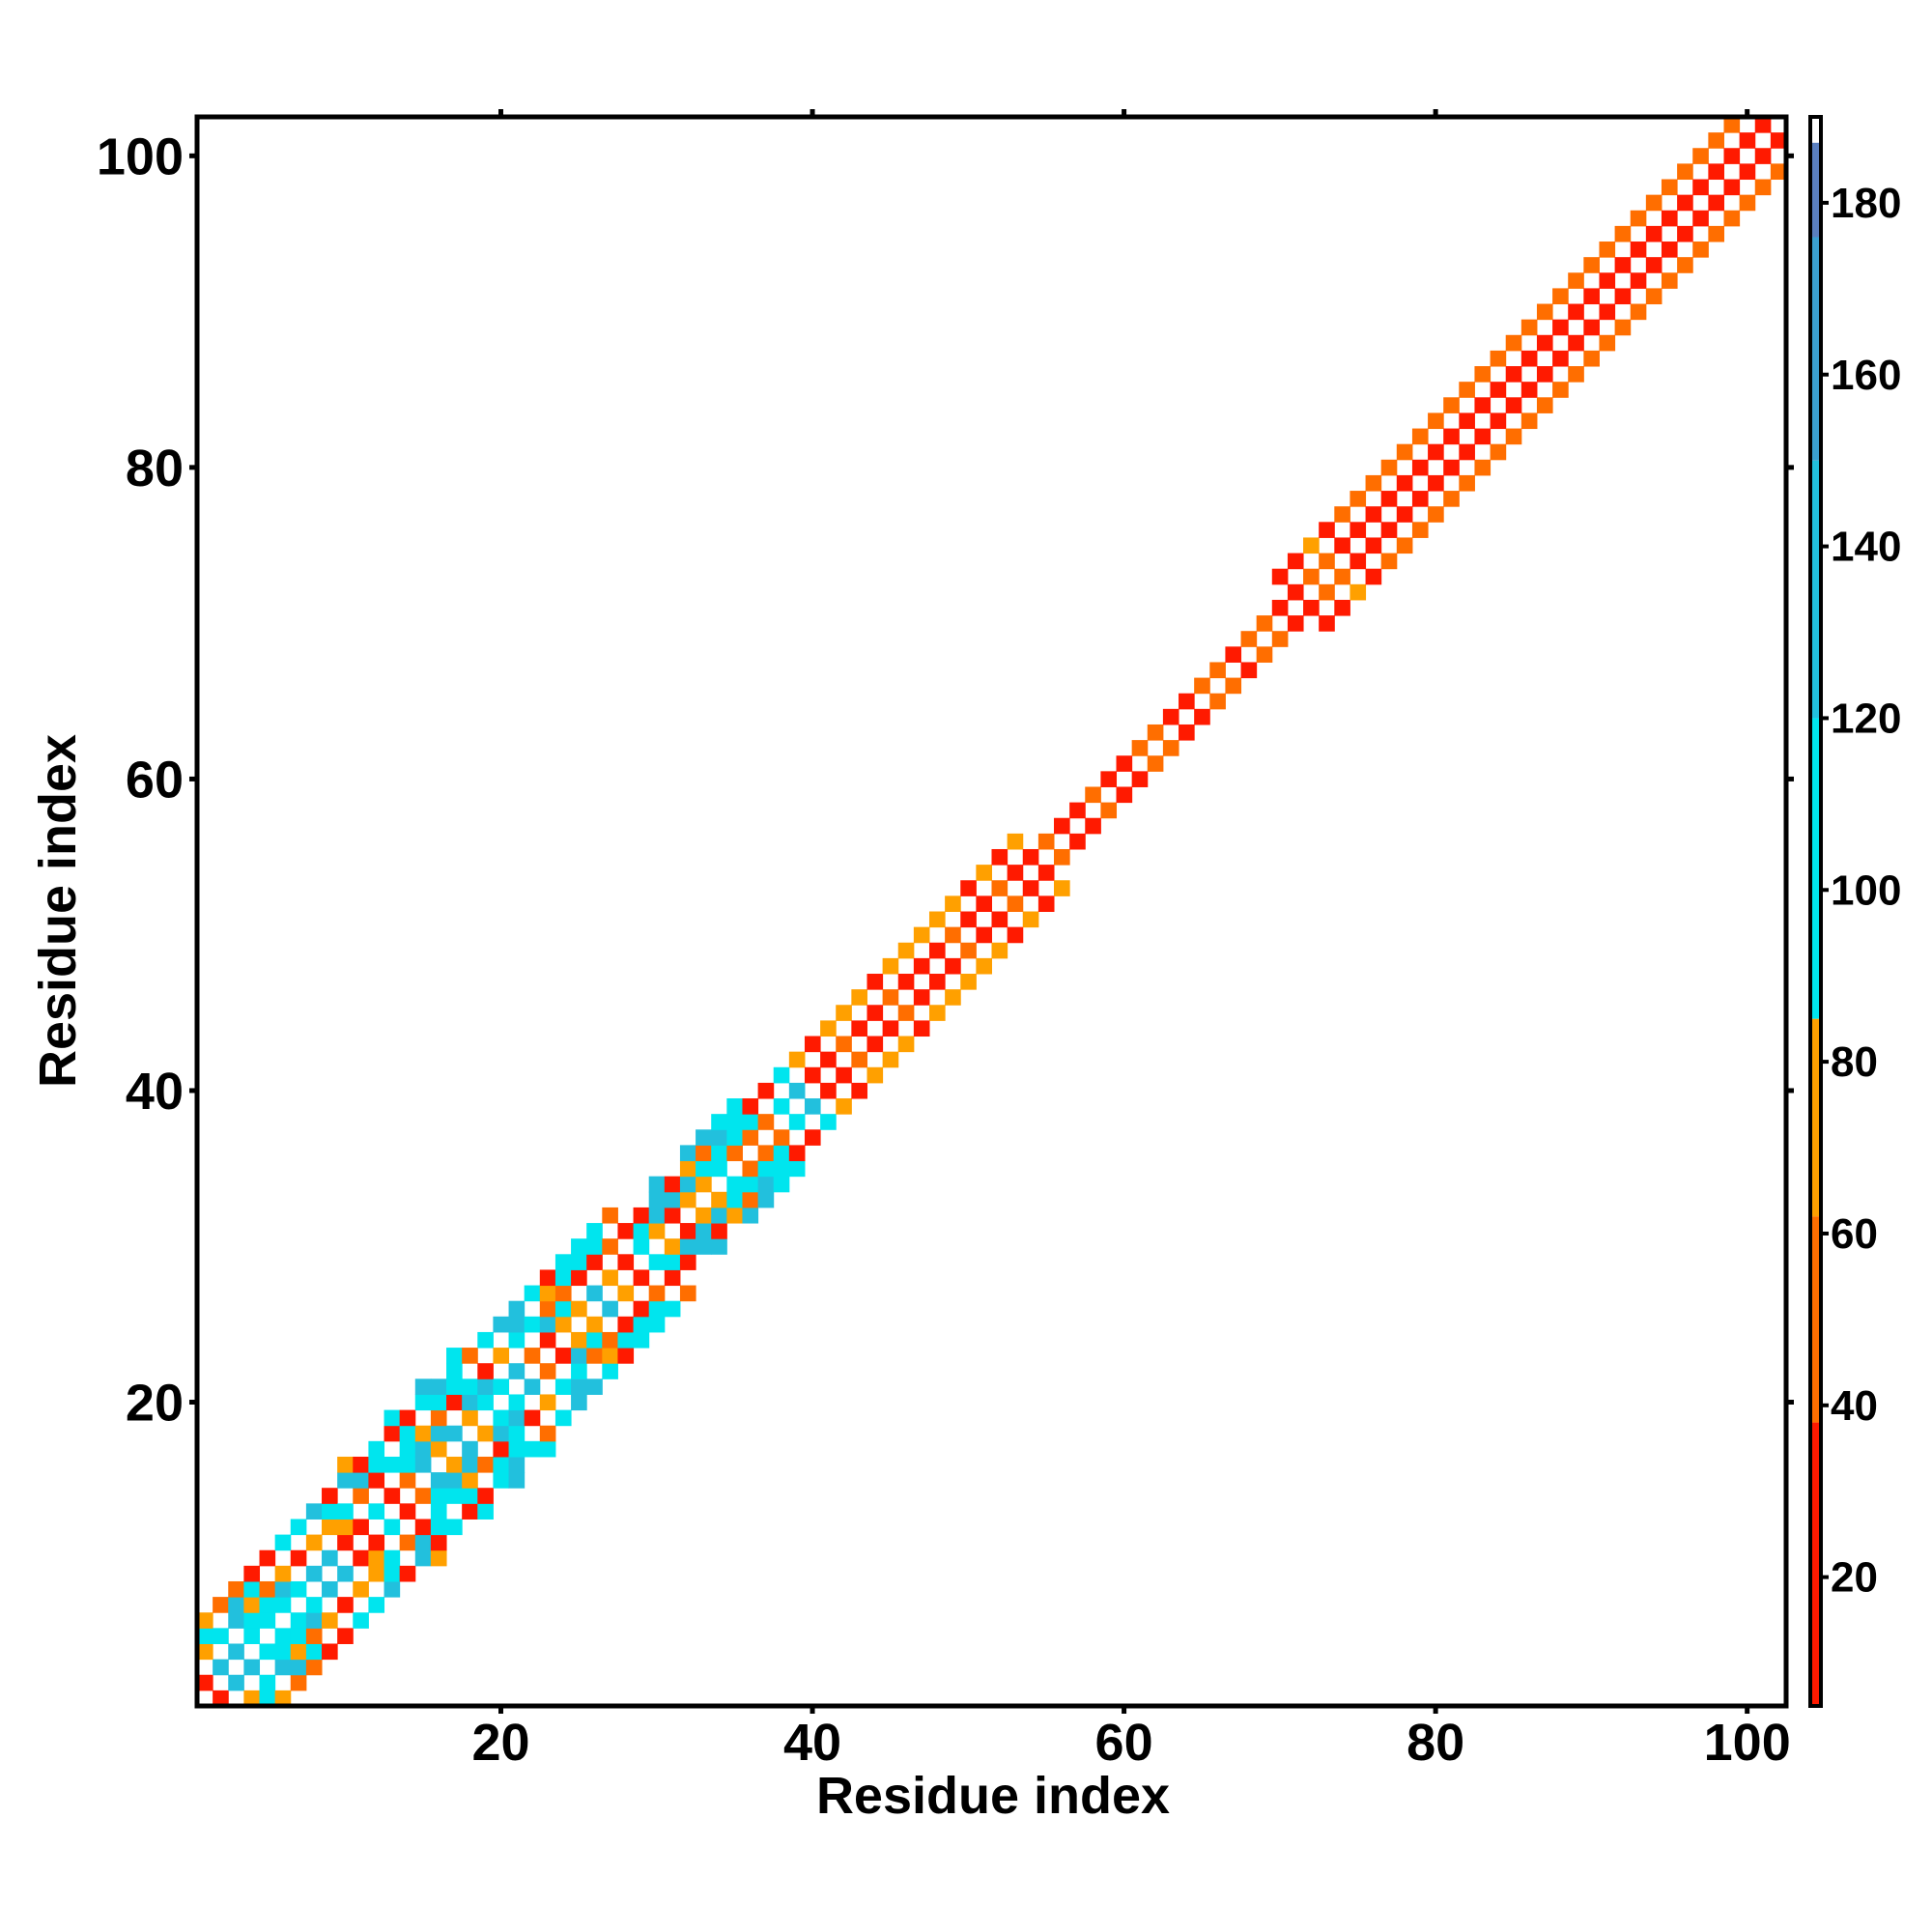 The height and width of the screenshot is (1932, 1932). What do you see at coordinates (1747, 1743) in the screenshot?
I see `x-tick-label: 100` at bounding box center [1747, 1743].